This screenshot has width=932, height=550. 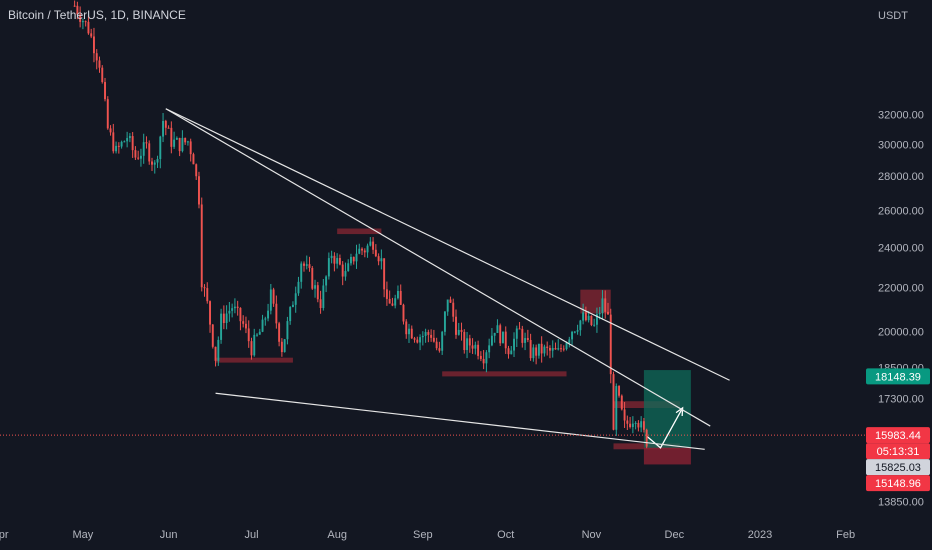 What do you see at coordinates (901, 177) in the screenshot?
I see `price-tick-label: 28000.00` at bounding box center [901, 177].